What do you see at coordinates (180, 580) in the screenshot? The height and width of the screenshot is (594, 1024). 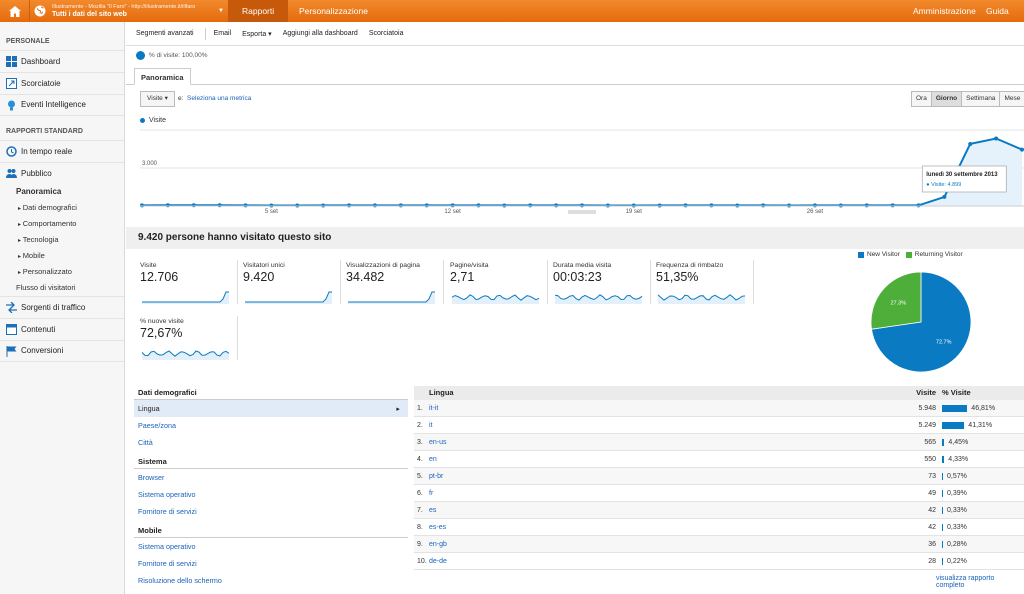 I see `dem-risoluzione: Risoluzione dello schermo` at bounding box center [180, 580].